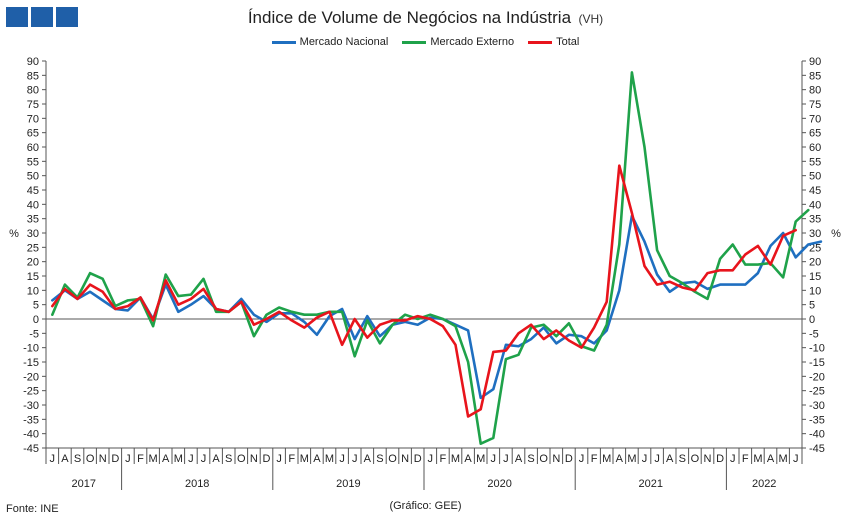 The width and height of the screenshot is (851, 524). I want to click on y-tick-label-right: -45, so click(817, 449).